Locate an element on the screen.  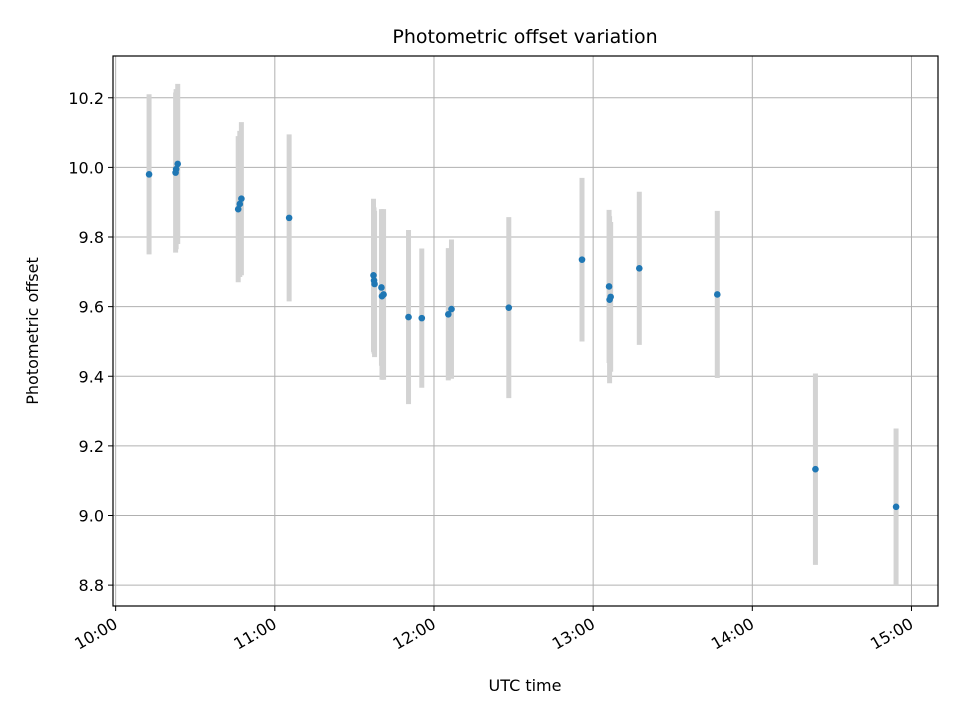
y-tick-label: 10.0 is located at coordinates (86, 167).